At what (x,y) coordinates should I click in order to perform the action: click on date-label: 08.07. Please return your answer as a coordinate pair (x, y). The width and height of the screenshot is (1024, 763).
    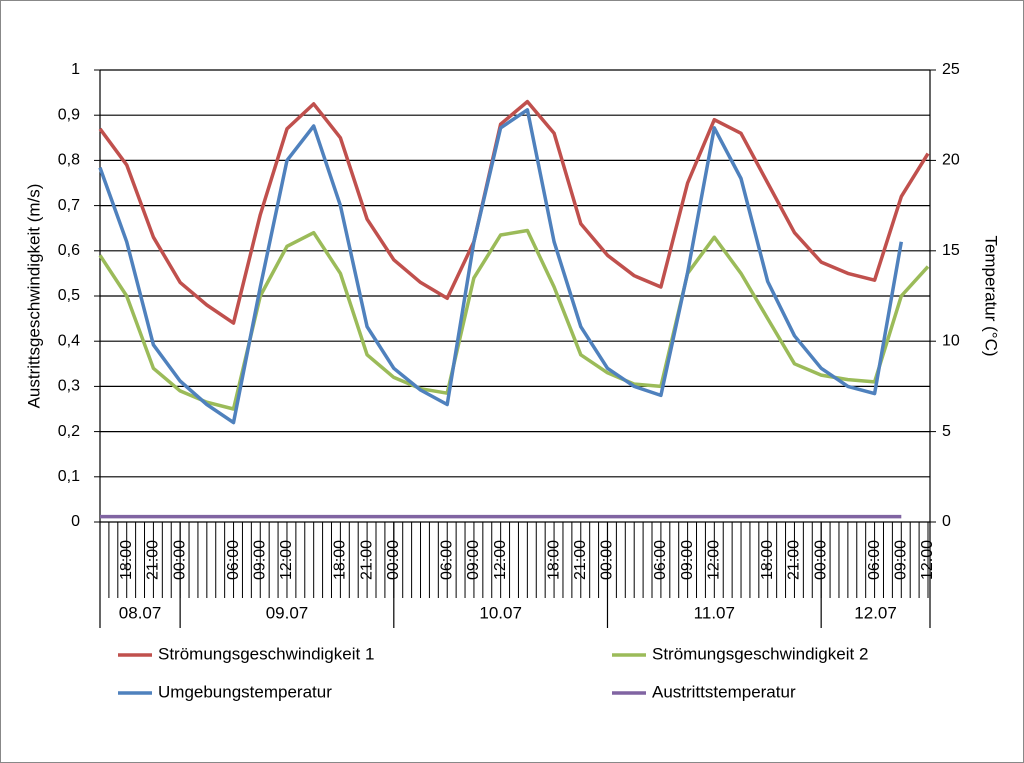
    Looking at the image, I should click on (140, 612).